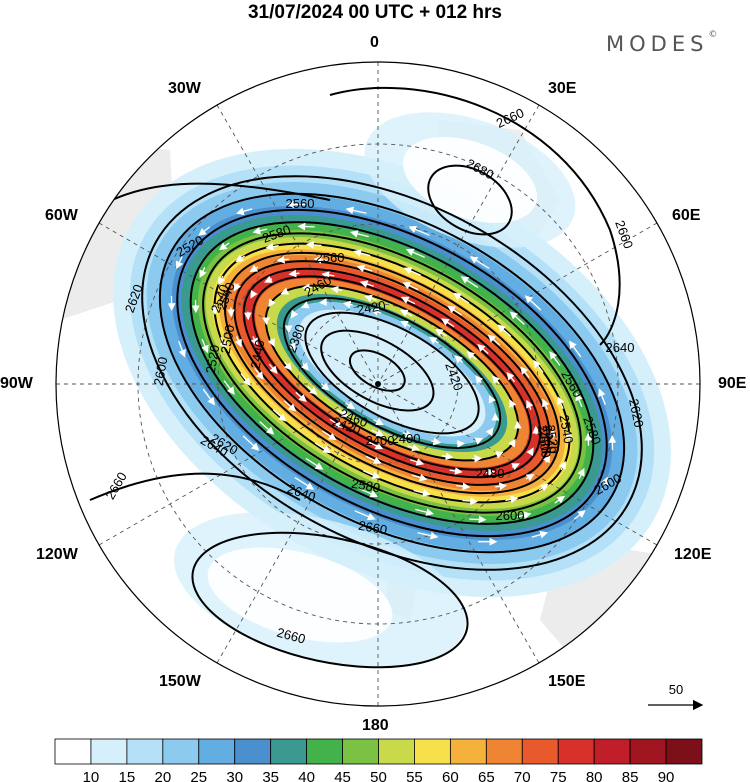  What do you see at coordinates (558, 775) in the screenshot?
I see `colorbar-label: 75` at bounding box center [558, 775].